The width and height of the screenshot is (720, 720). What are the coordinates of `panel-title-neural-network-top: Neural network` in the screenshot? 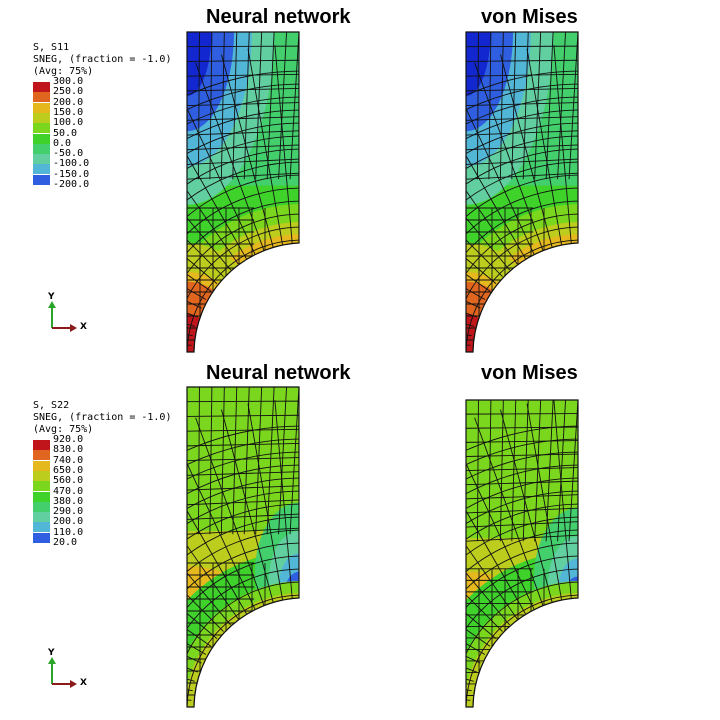 It's located at (278, 17).